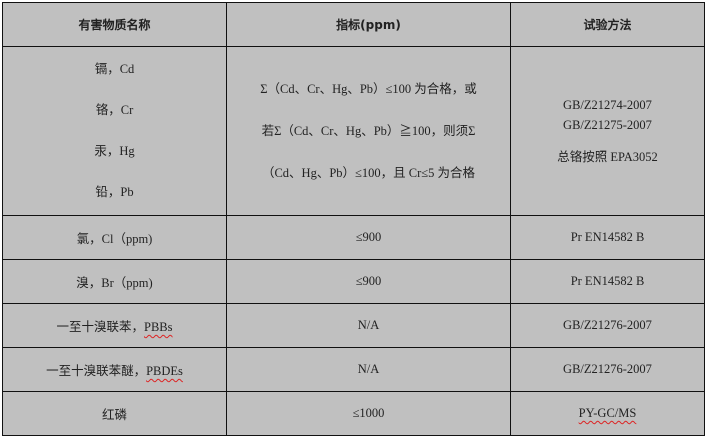 The width and height of the screenshot is (706, 443). What do you see at coordinates (368, 173) in the screenshot?
I see `criteria-line: （Cd、Hg、Pb）≤100，且 Cr≤5 为合格` at bounding box center [368, 173].